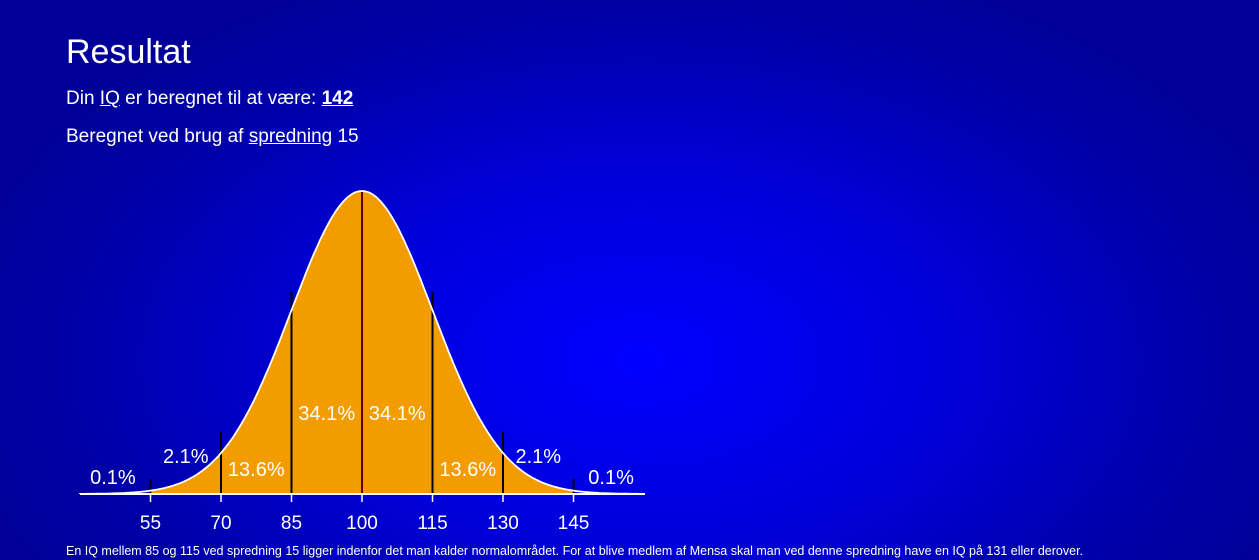  Describe the element at coordinates (220, 98) in the screenshot. I see `iq-middle: er beregnet til at være:` at that location.